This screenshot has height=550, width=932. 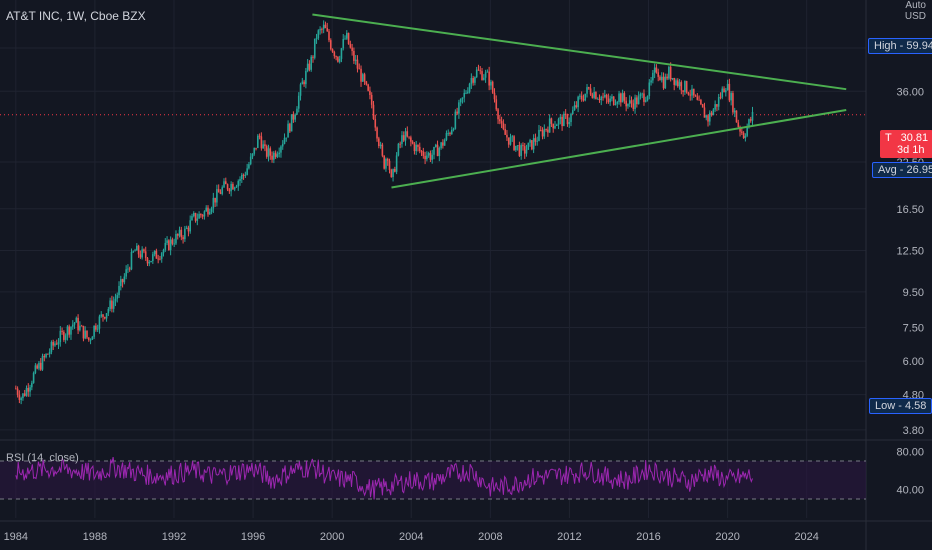 I want to click on avg-price-badge: Avg - 26.95, so click(x=902, y=170).